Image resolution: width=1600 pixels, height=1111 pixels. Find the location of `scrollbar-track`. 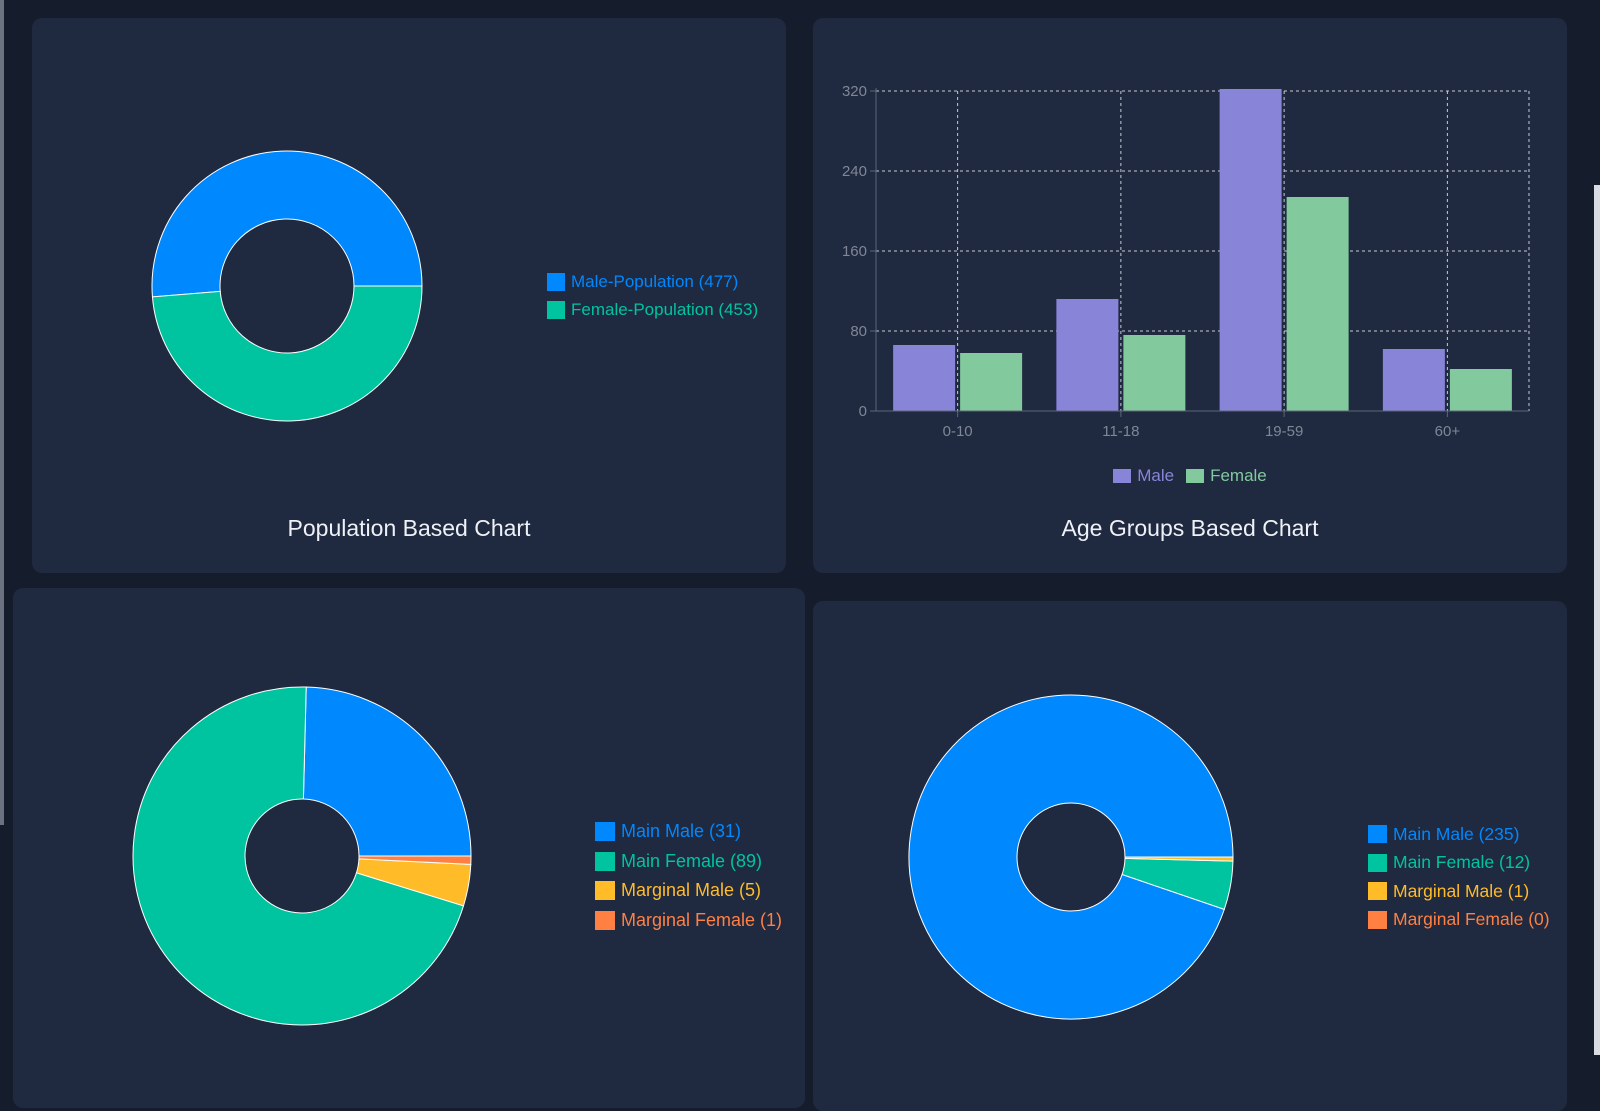

scrollbar-track is located at coordinates (1597, 620).